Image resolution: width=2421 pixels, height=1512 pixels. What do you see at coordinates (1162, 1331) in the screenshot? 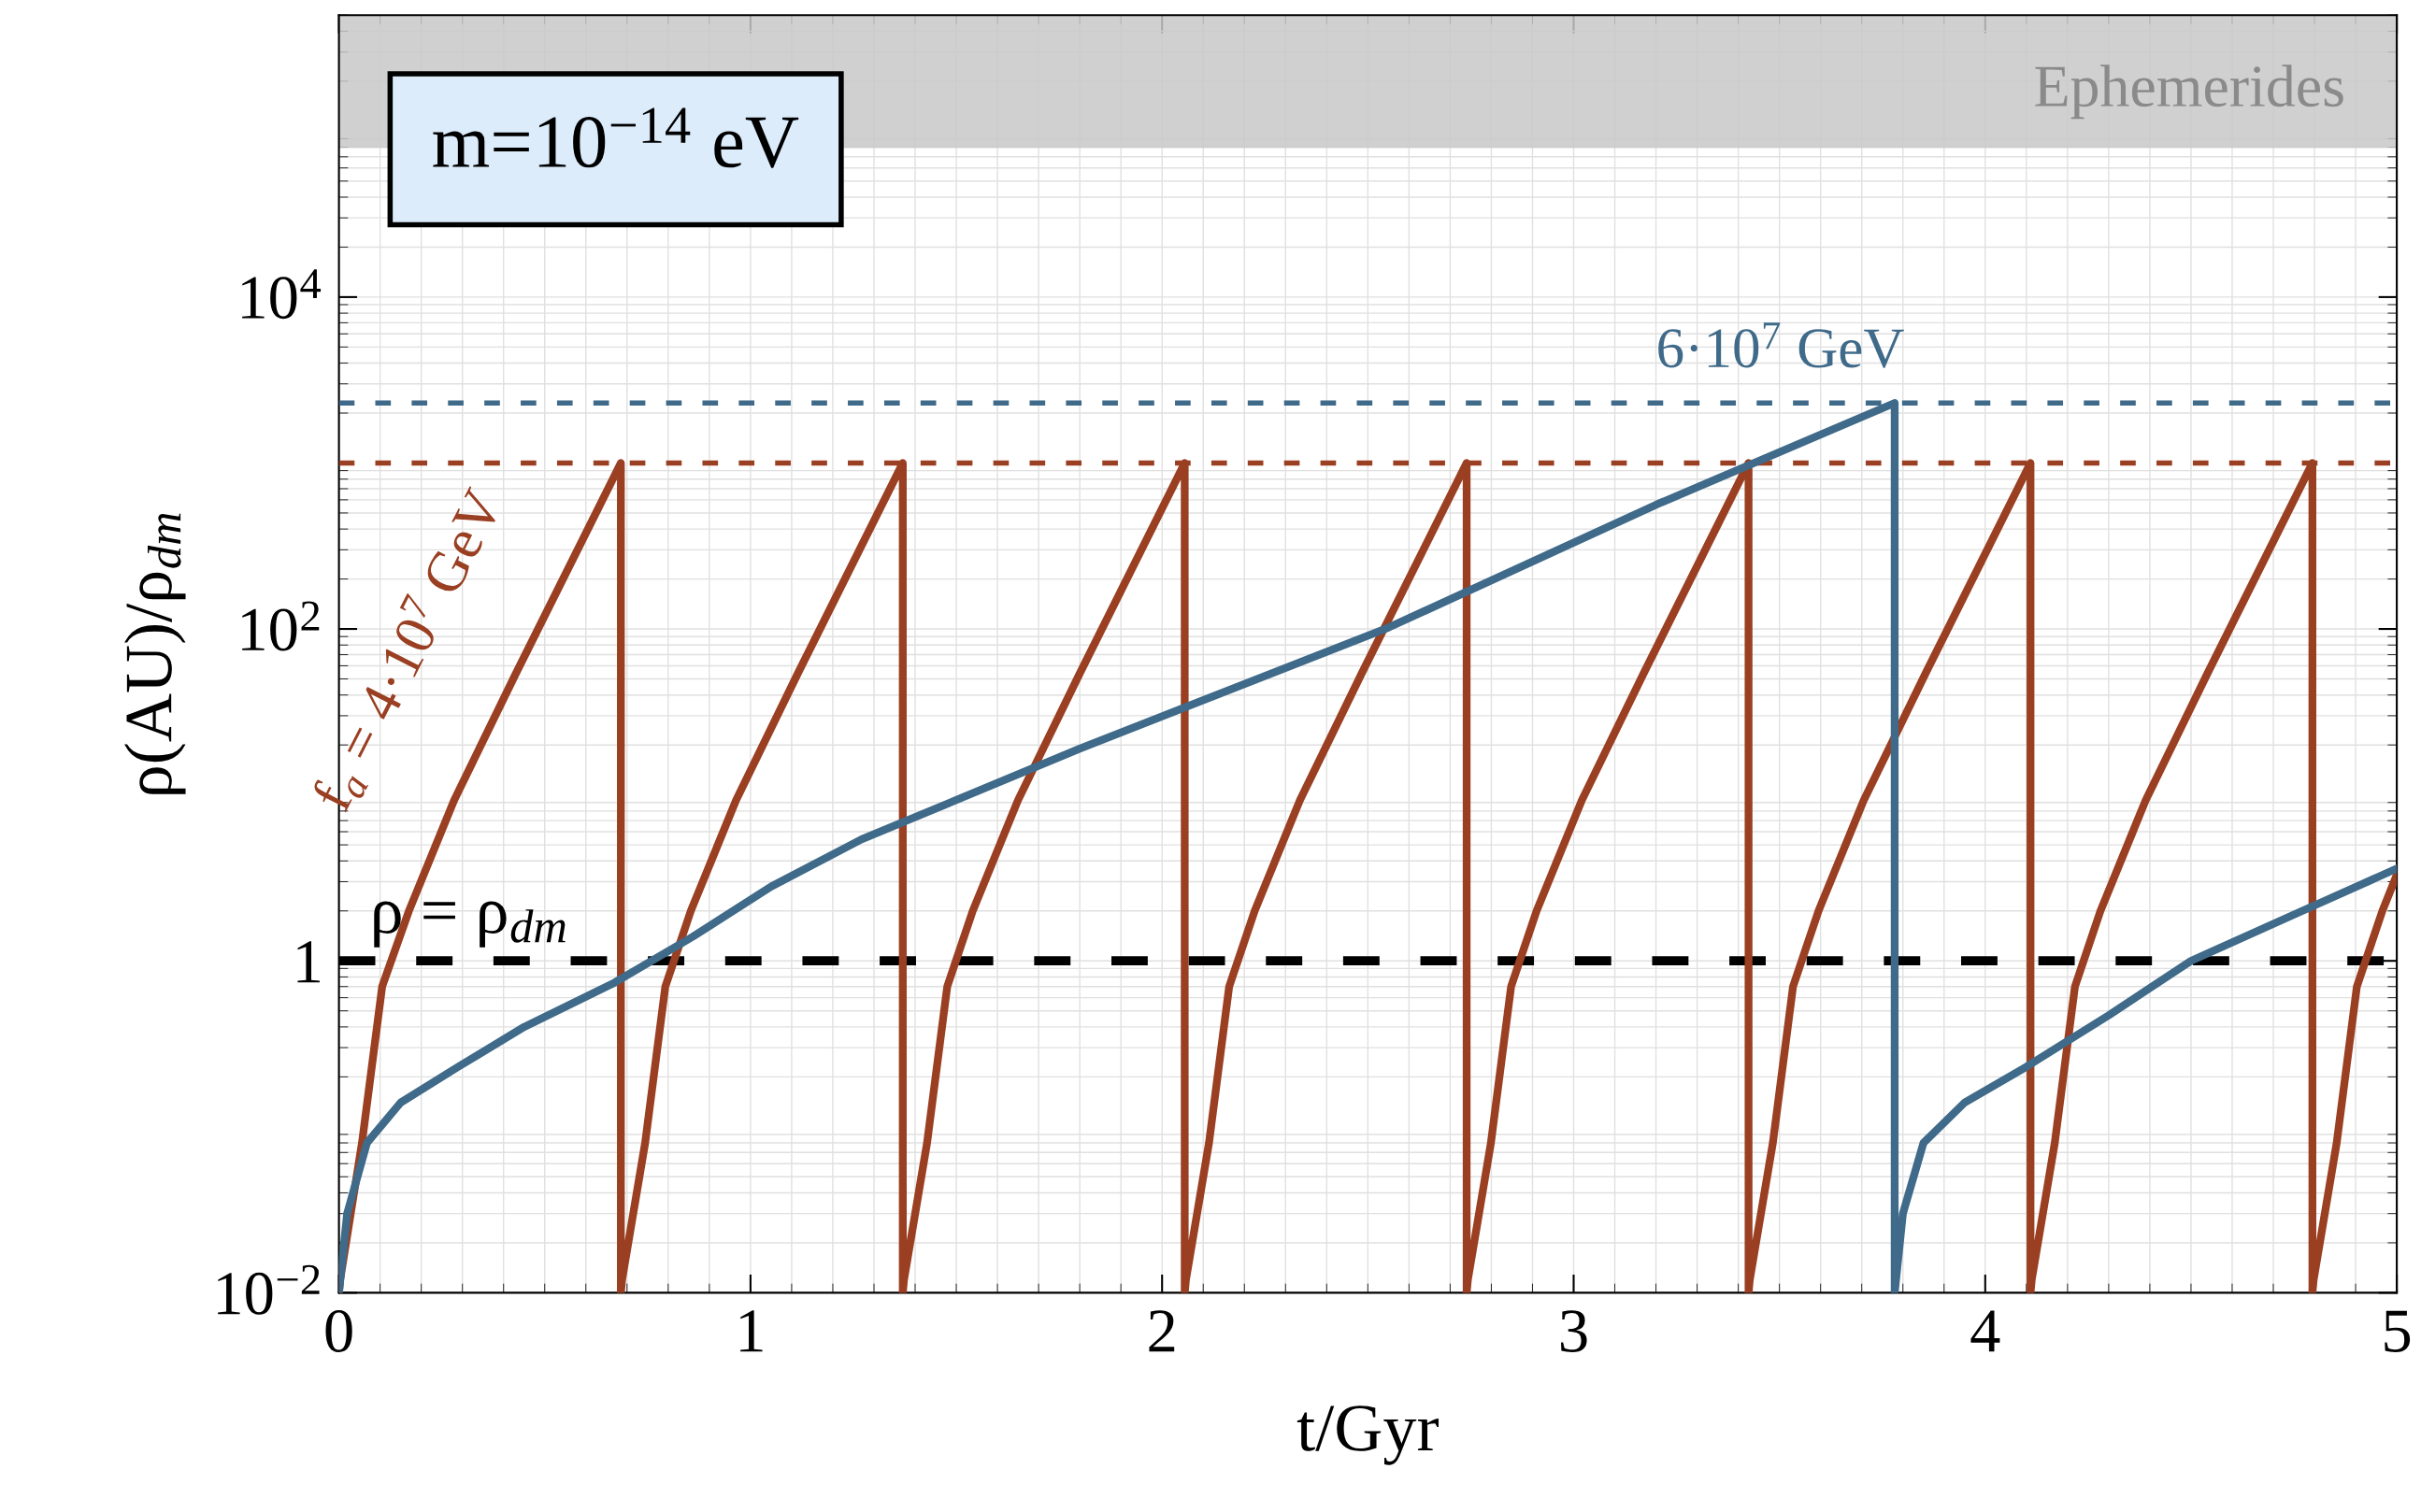
I see `x-tick-label: 2` at bounding box center [1162, 1331].